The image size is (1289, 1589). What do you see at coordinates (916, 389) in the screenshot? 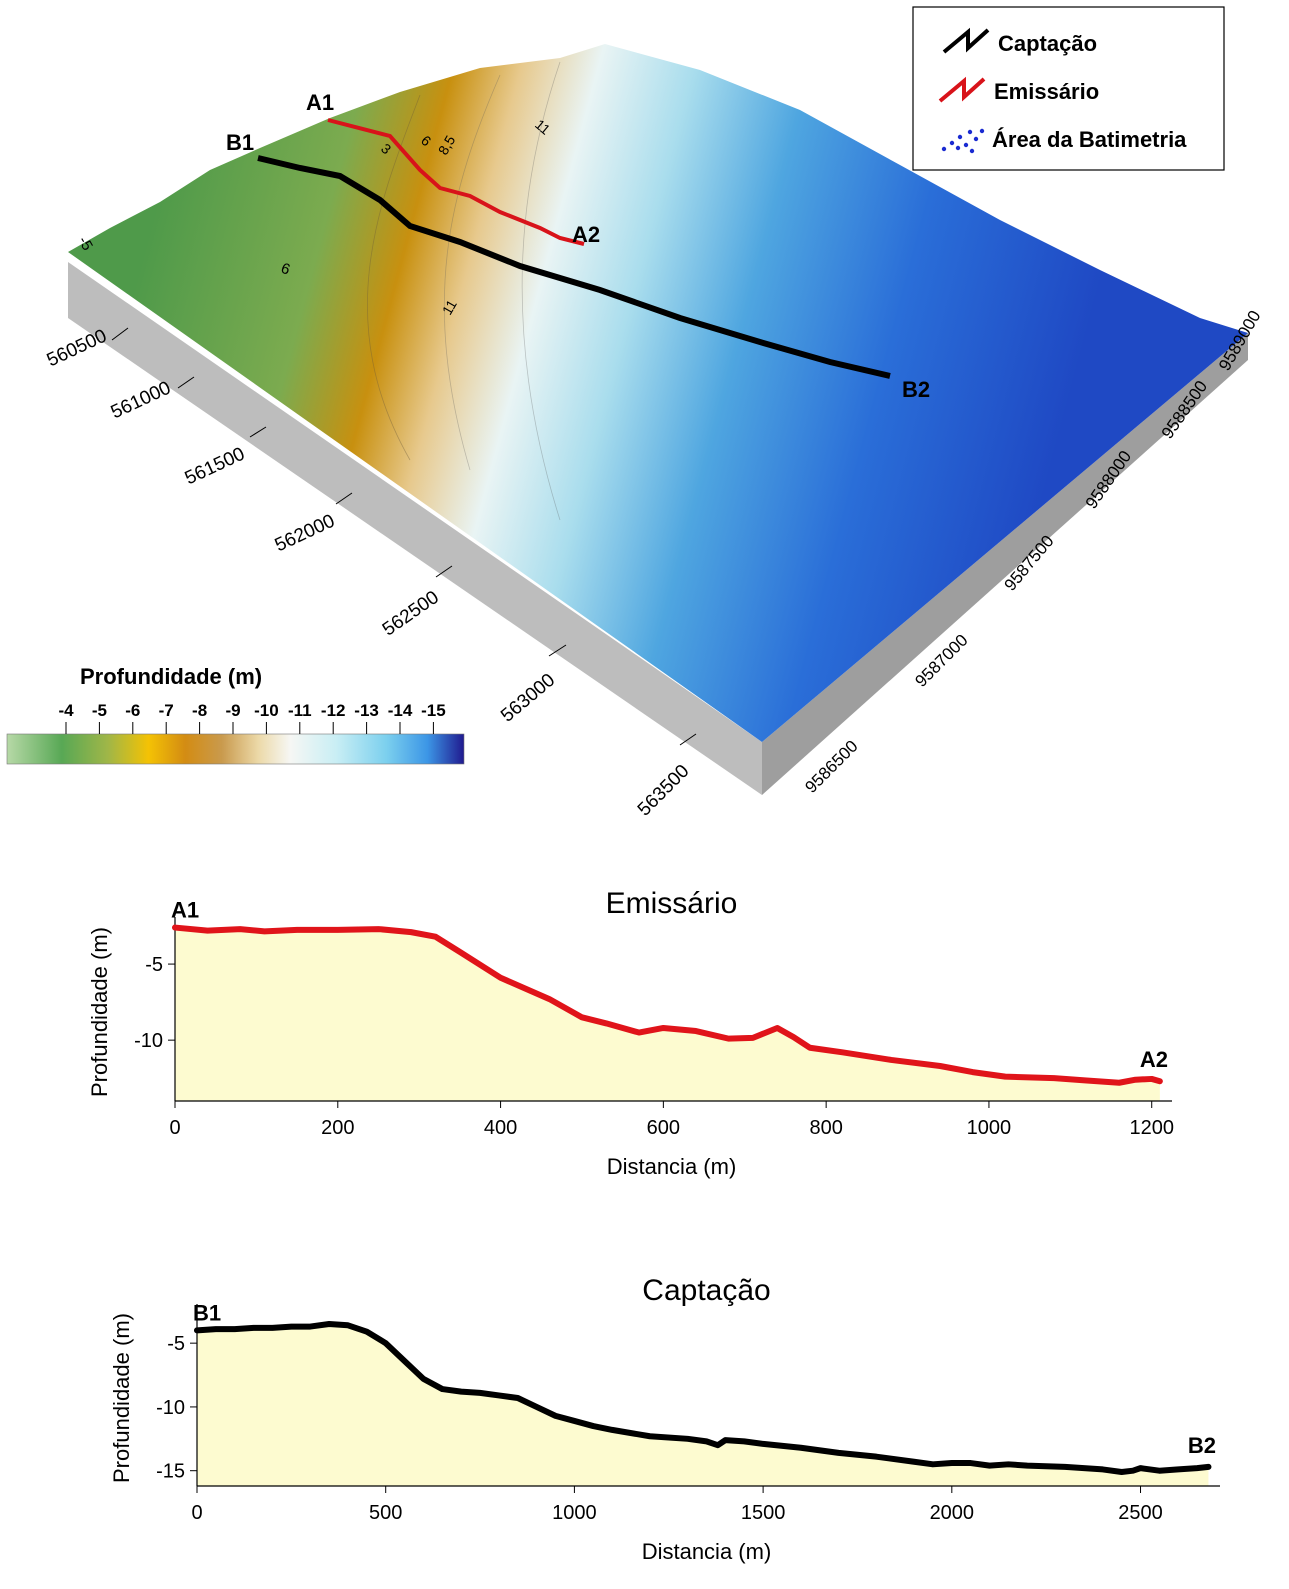
I see `point-label-b2: B2` at bounding box center [916, 389].